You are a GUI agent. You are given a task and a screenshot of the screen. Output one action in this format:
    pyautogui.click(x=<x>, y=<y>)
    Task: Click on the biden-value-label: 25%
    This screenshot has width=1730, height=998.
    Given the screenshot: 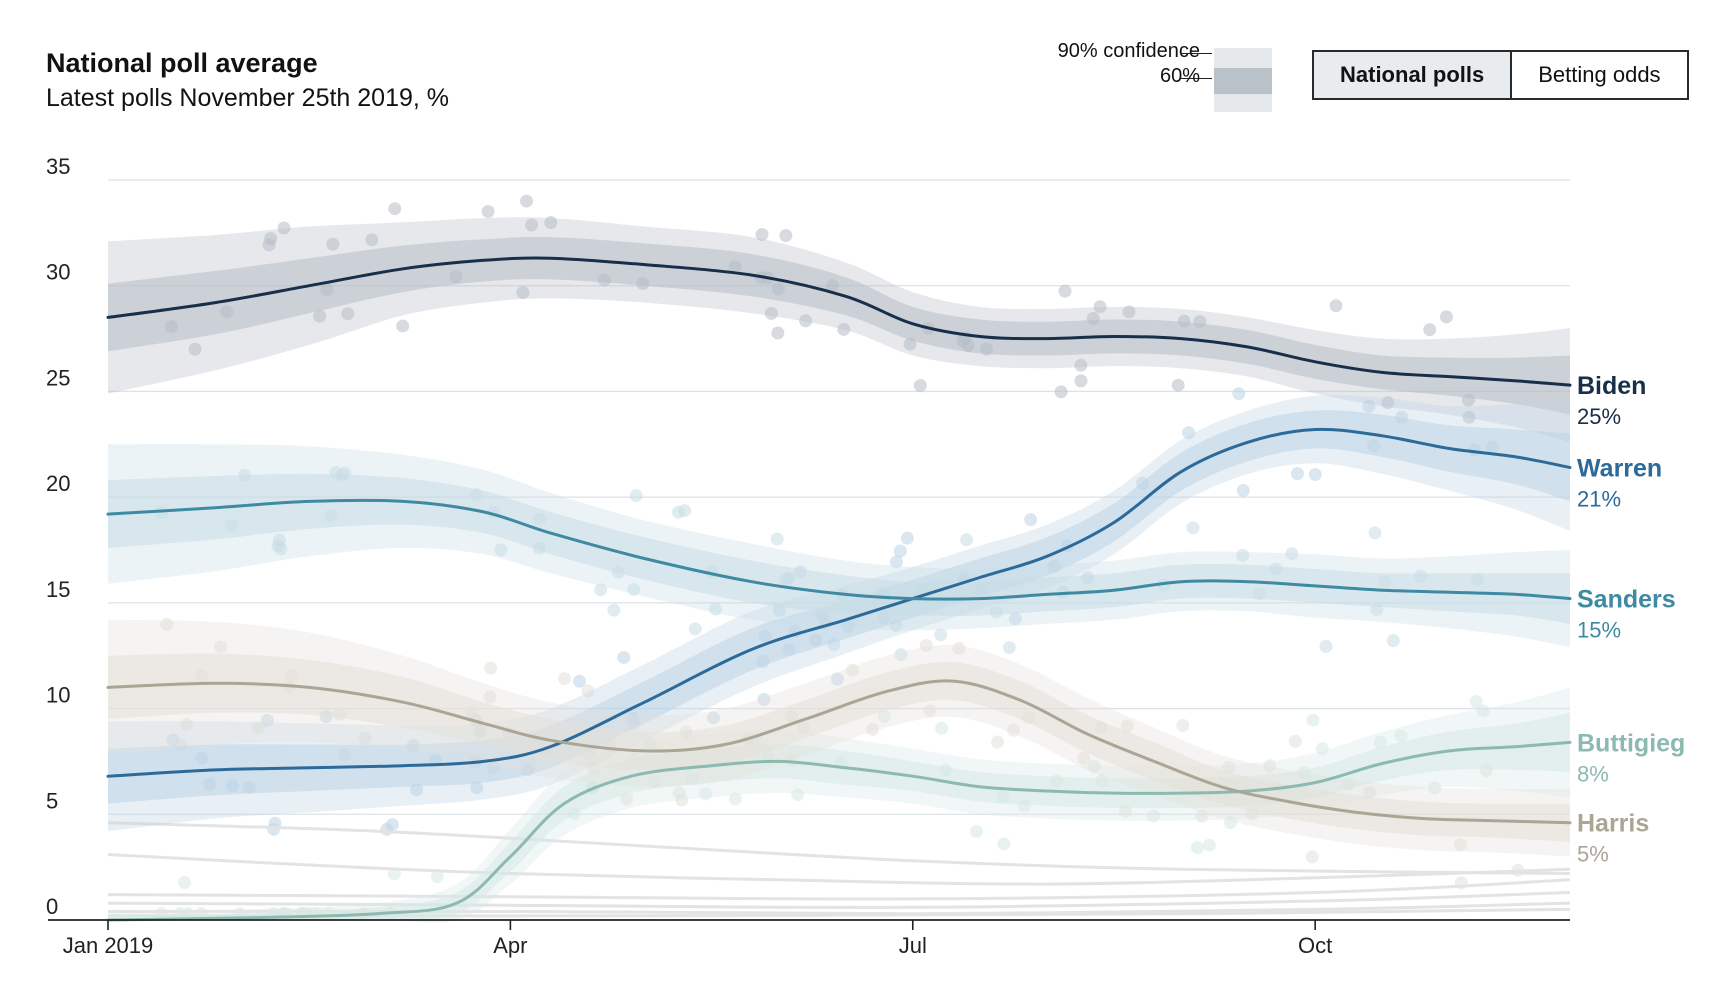 What is the action you would take?
    pyautogui.click(x=1599, y=416)
    